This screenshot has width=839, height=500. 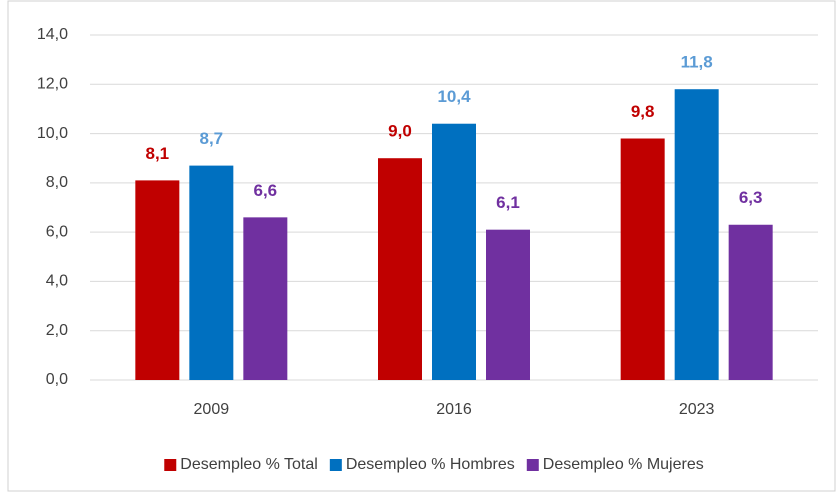 I want to click on value-label: 8,7, so click(x=212, y=138).